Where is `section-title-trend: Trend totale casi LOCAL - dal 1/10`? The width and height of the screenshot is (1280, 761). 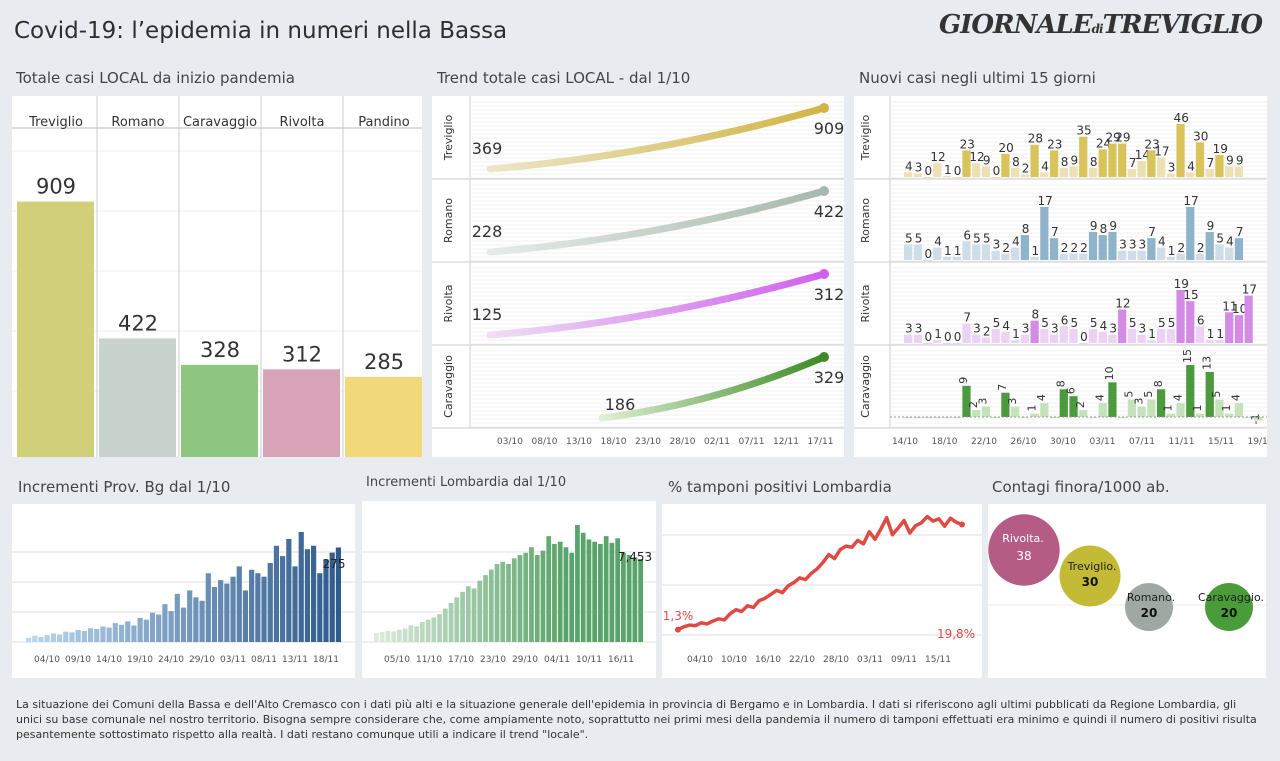 section-title-trend: Trend totale casi LOCAL - dal 1/10 is located at coordinates (564, 78).